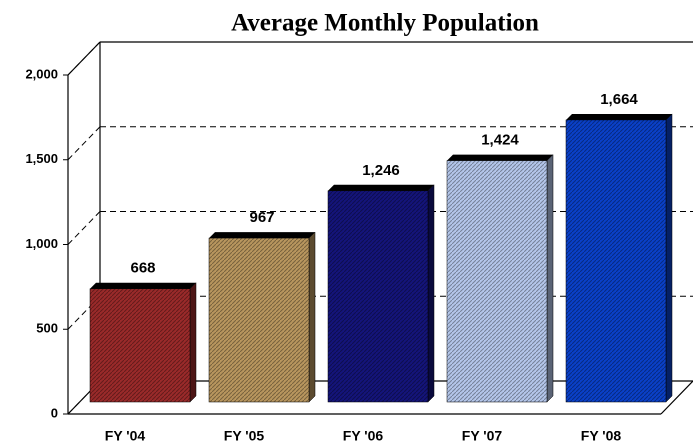 The image size is (693, 448). Describe the element at coordinates (47, 328) in the screenshot. I see `y-tick-label: 500` at that location.